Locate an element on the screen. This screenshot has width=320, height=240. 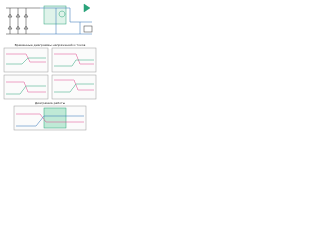
rectifier-wires is located at coordinates (23, 21).